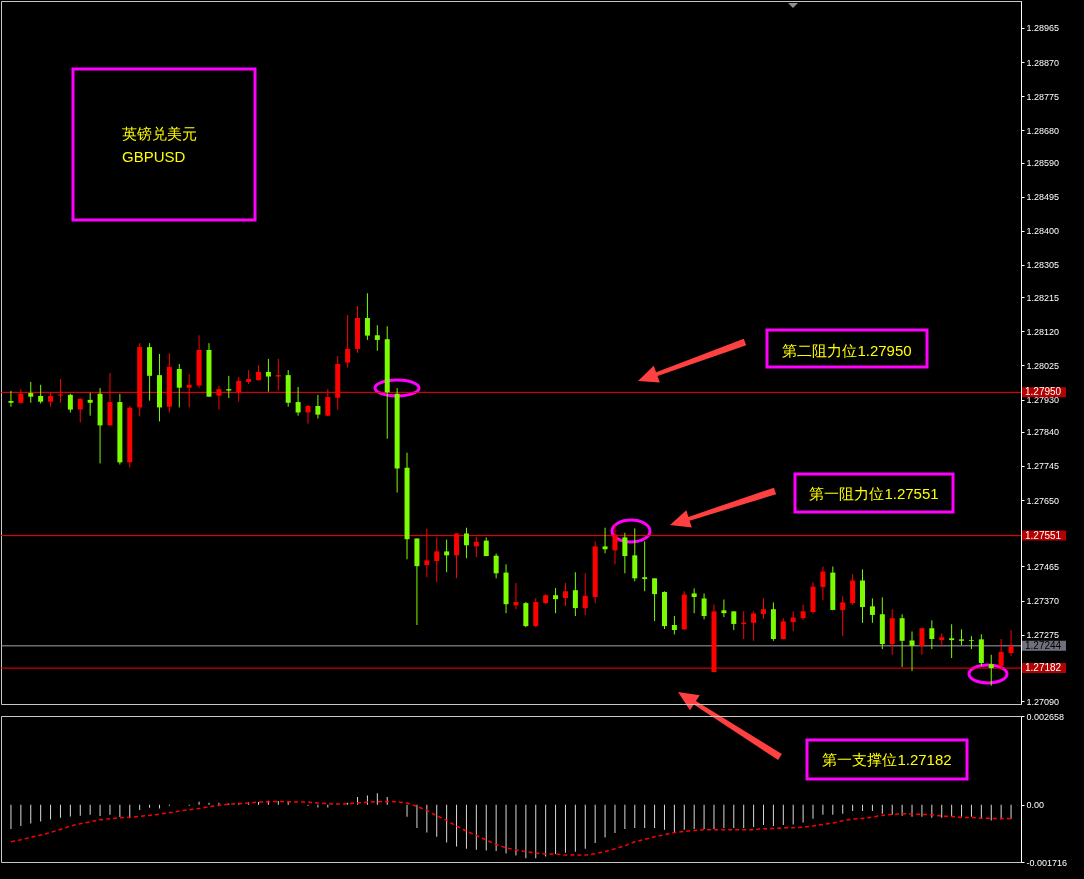 The image size is (1084, 879). I want to click on y-tick-label: 1.28590, so click(1043, 163).